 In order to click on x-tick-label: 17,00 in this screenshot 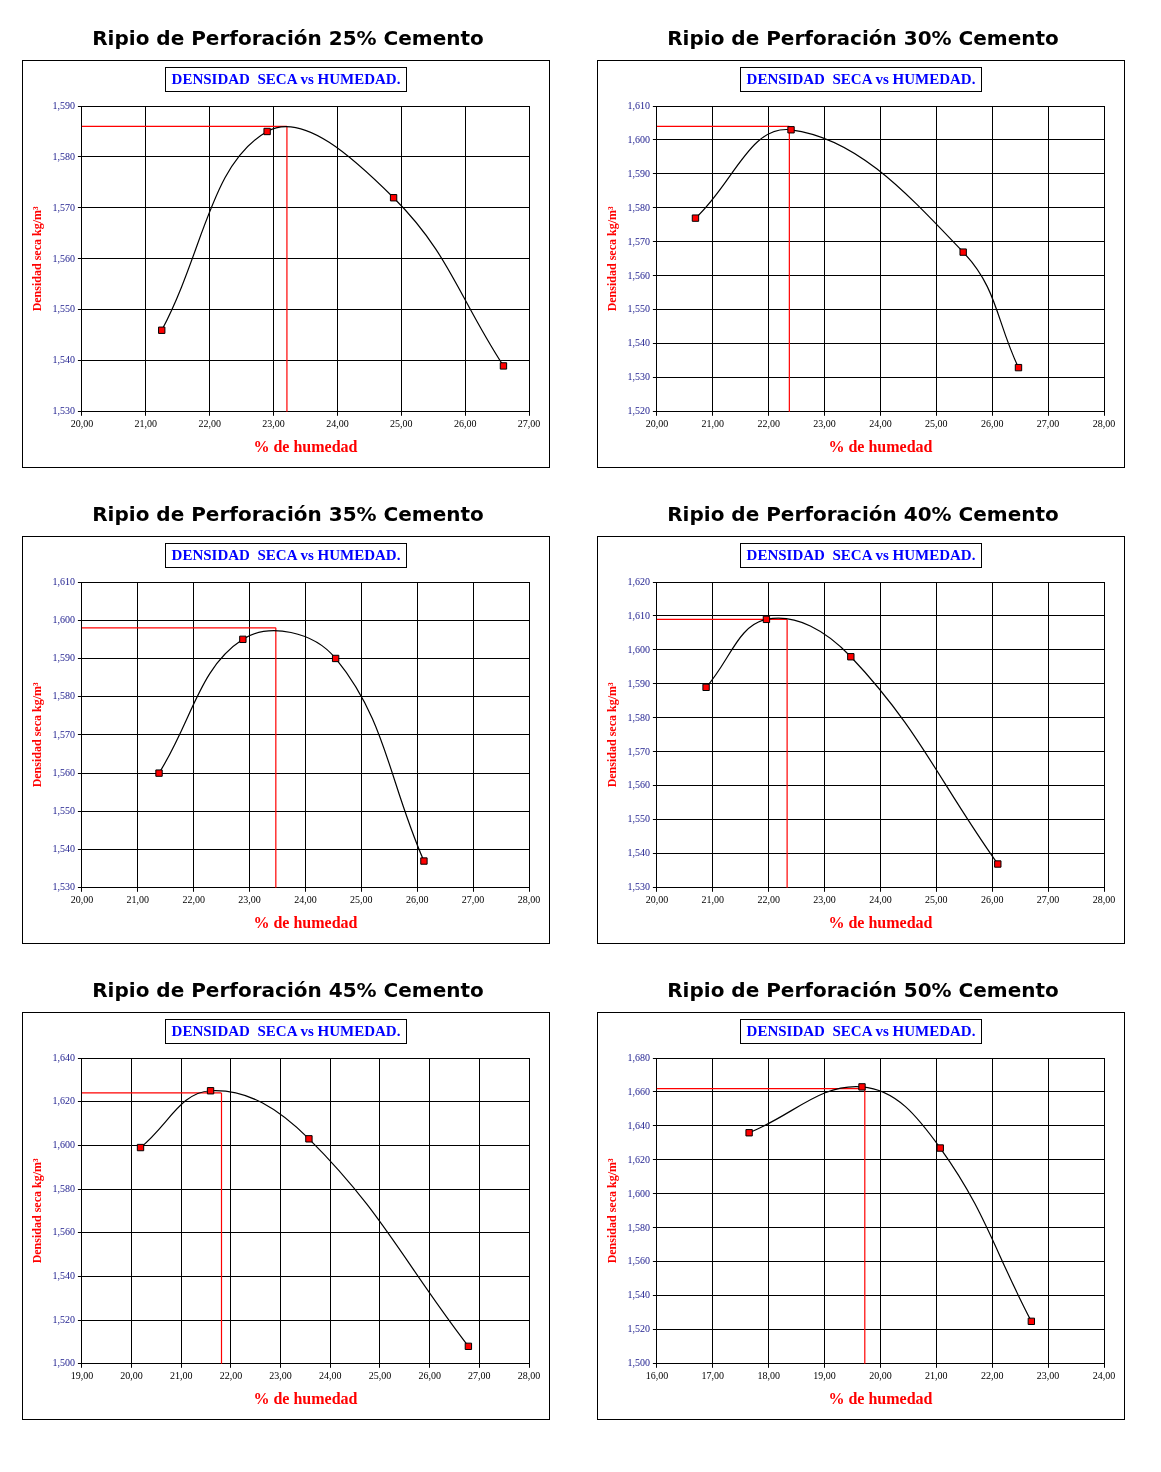, I will do `click(713, 1376)`.